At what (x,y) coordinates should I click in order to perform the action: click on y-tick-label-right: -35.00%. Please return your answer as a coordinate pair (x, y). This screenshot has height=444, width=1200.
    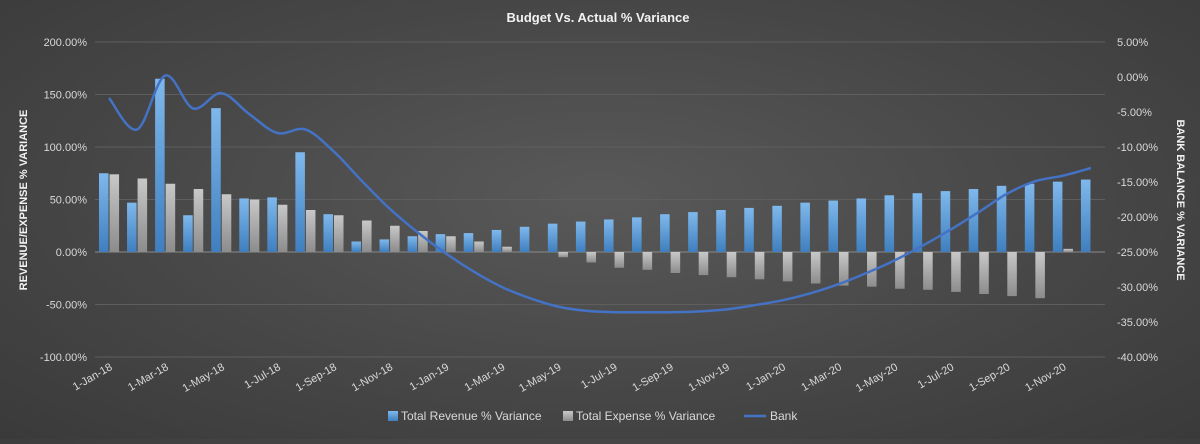
    Looking at the image, I should click on (1137, 323).